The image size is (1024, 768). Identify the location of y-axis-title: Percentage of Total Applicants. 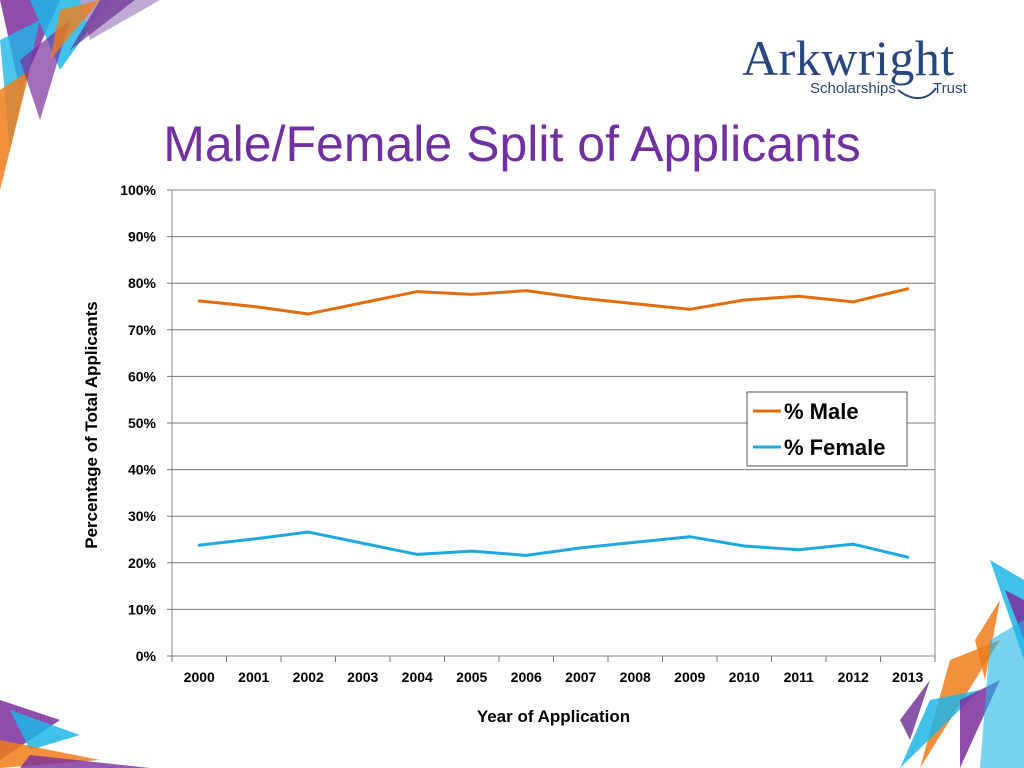
(91, 425).